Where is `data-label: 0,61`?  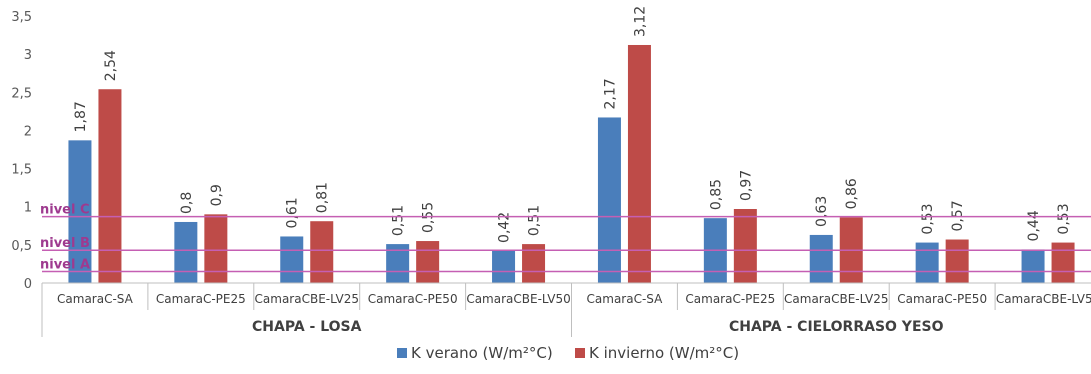 data-label: 0,61 is located at coordinates (293, 212).